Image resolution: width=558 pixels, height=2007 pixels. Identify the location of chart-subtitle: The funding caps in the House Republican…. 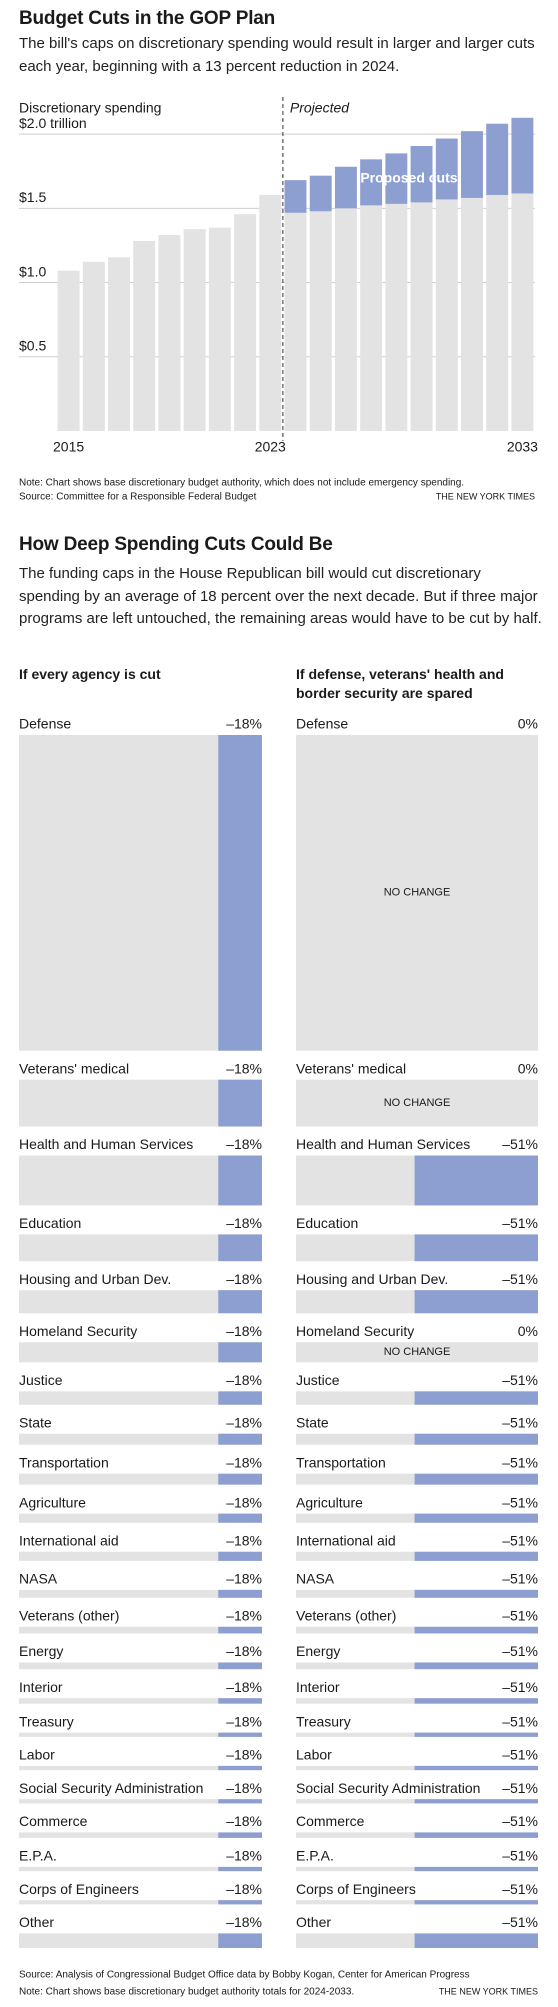
(280, 596).